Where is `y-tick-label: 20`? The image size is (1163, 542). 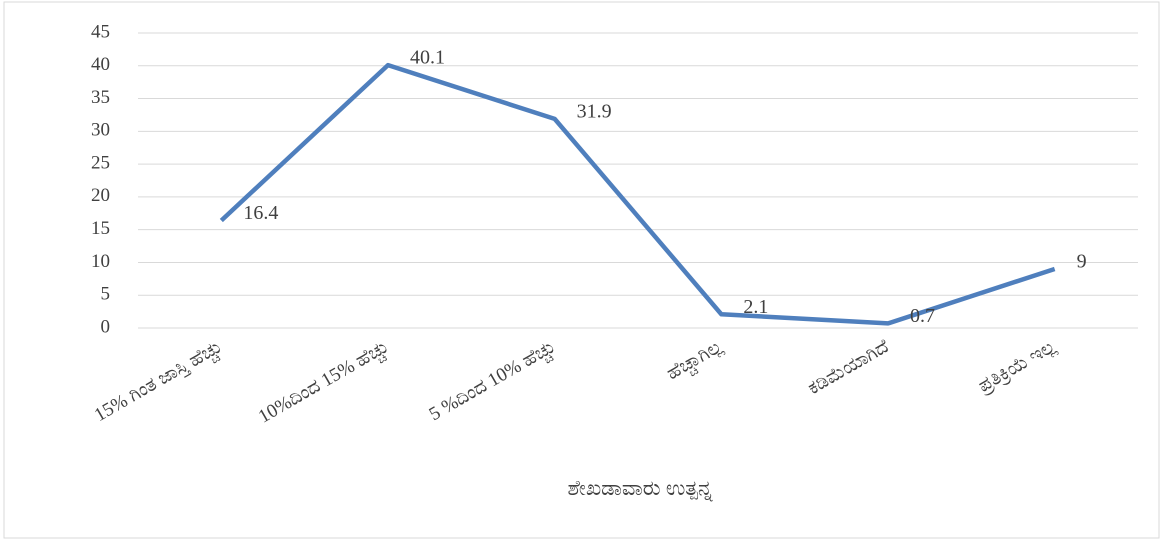 y-tick-label: 20 is located at coordinates (100, 195).